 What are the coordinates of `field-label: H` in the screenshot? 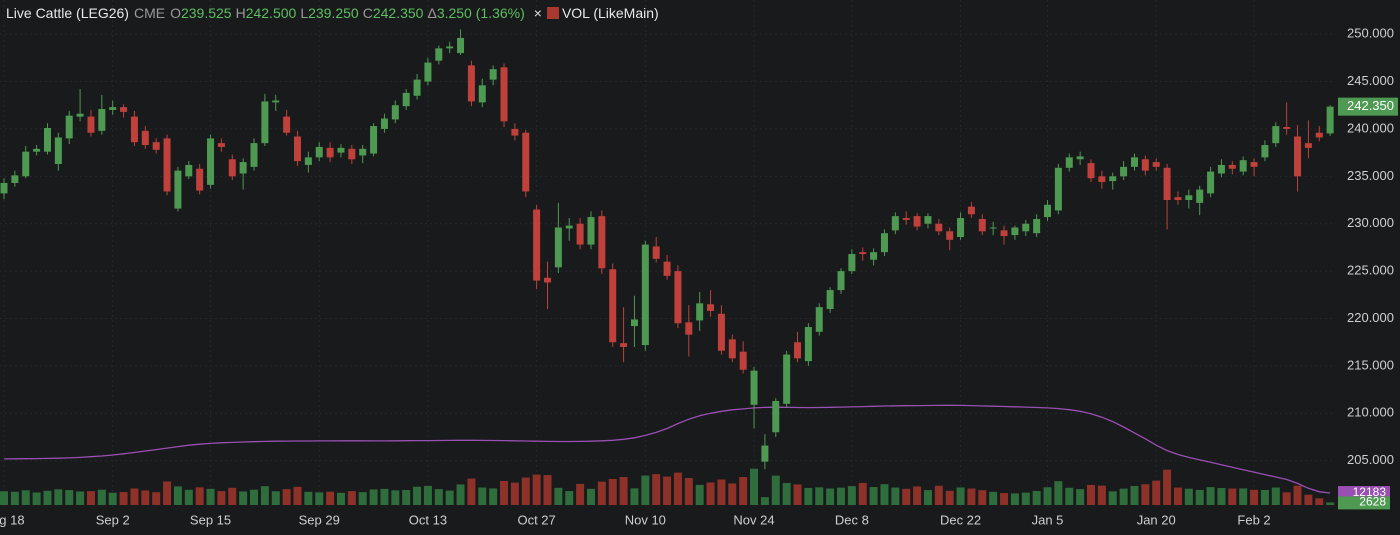 It's located at (240, 13).